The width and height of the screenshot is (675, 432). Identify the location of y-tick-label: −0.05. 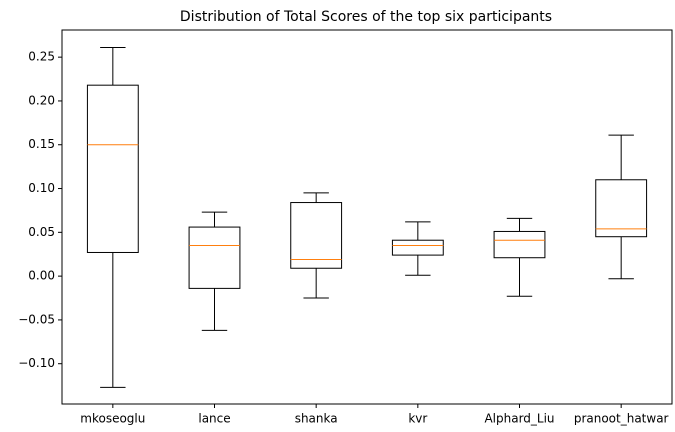
(36, 319).